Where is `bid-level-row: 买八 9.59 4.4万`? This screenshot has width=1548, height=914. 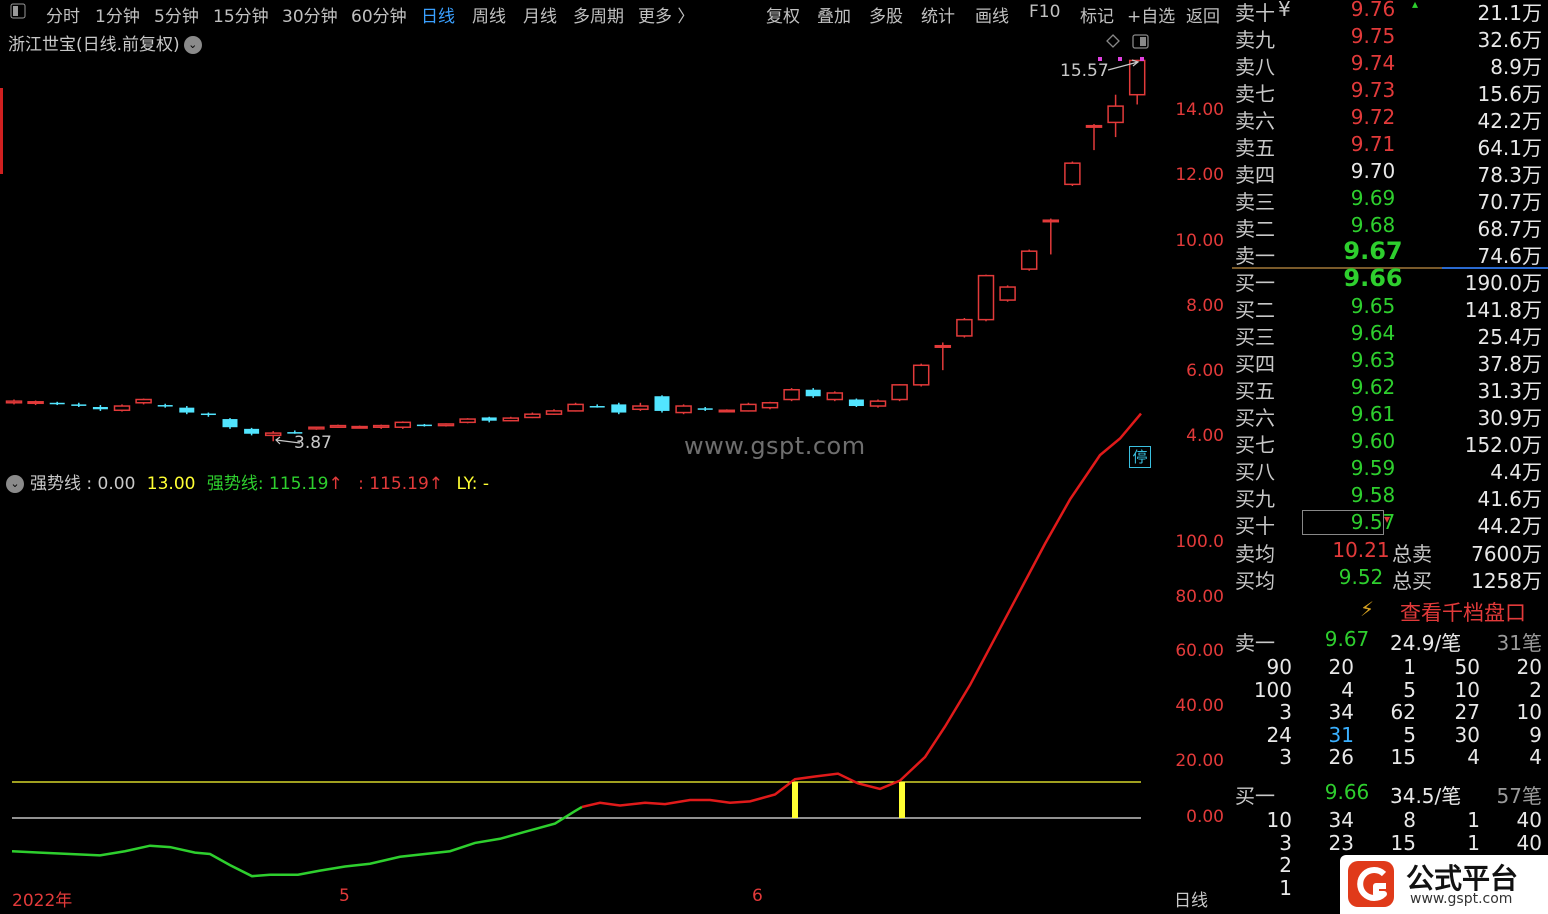
bid-level-row: 买八 9.59 4.4万 is located at coordinates (1390, 470).